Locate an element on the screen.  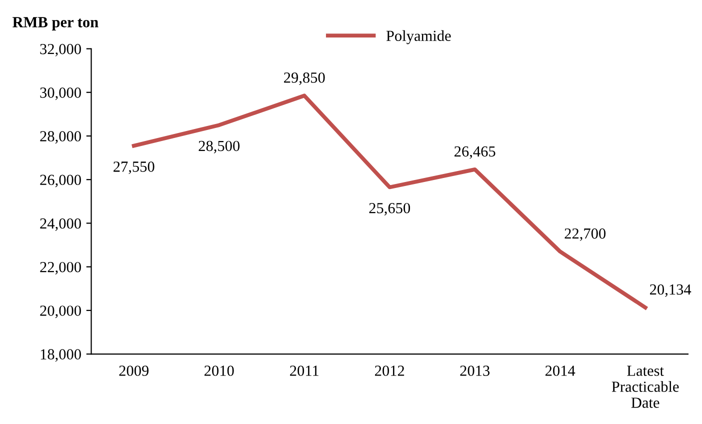
x-tick-label: 2012 is located at coordinates (389, 371).